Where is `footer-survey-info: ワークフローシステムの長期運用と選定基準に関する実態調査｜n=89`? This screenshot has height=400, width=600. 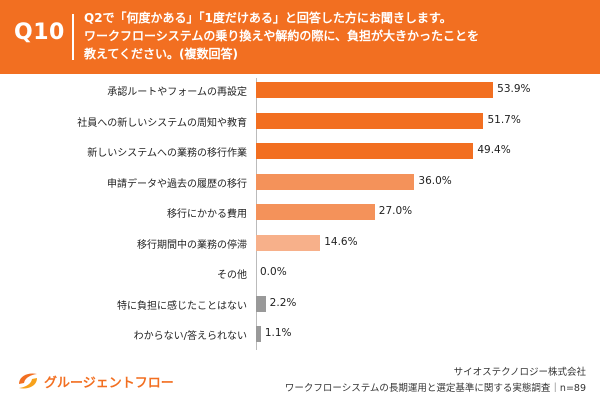 footer-survey-info: ワークフローシステムの長期運用と選定基準に関する実態調査｜n=89 is located at coordinates (435, 388).